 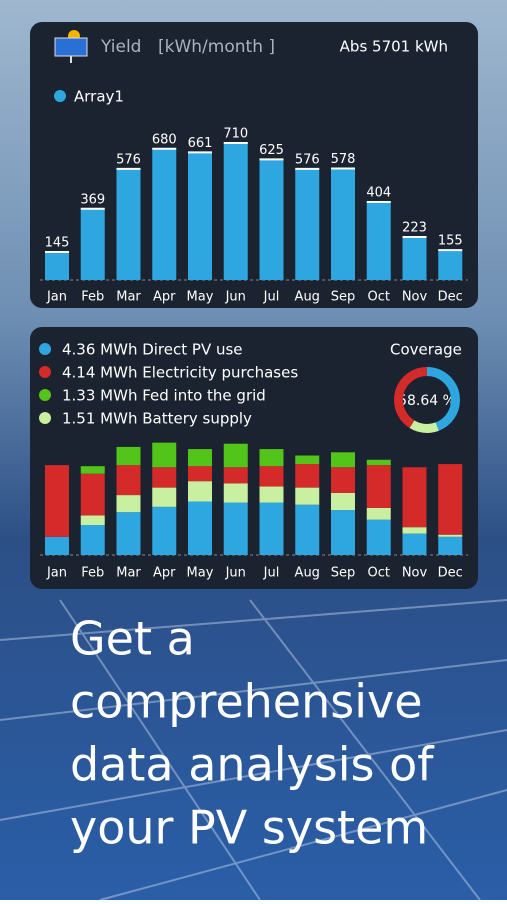 I want to click on x-tick-label: Dec, so click(x=450, y=297).